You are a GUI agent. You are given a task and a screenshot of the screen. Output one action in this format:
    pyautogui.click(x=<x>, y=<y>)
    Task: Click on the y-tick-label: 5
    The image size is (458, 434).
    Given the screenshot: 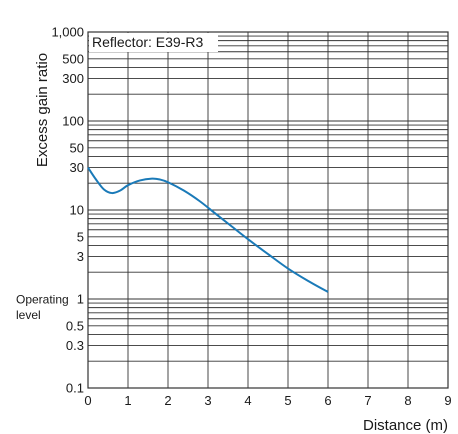 What is the action you would take?
    pyautogui.click(x=80, y=236)
    